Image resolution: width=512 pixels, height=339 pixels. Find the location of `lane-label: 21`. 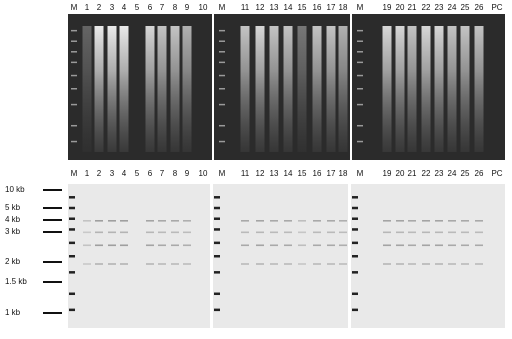

lane-label: 21 is located at coordinates (412, 7).